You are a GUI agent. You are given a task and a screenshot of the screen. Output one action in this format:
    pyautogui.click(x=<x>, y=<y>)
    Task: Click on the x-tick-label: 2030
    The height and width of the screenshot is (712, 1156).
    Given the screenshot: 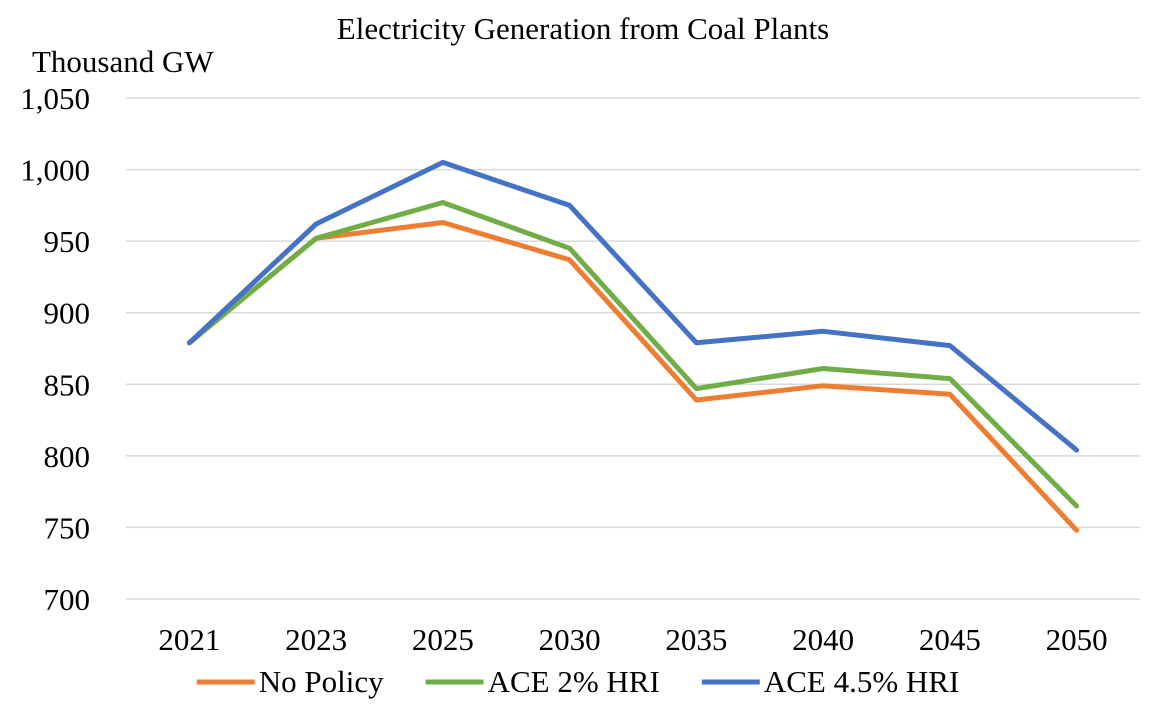 What is the action you would take?
    pyautogui.click(x=570, y=639)
    